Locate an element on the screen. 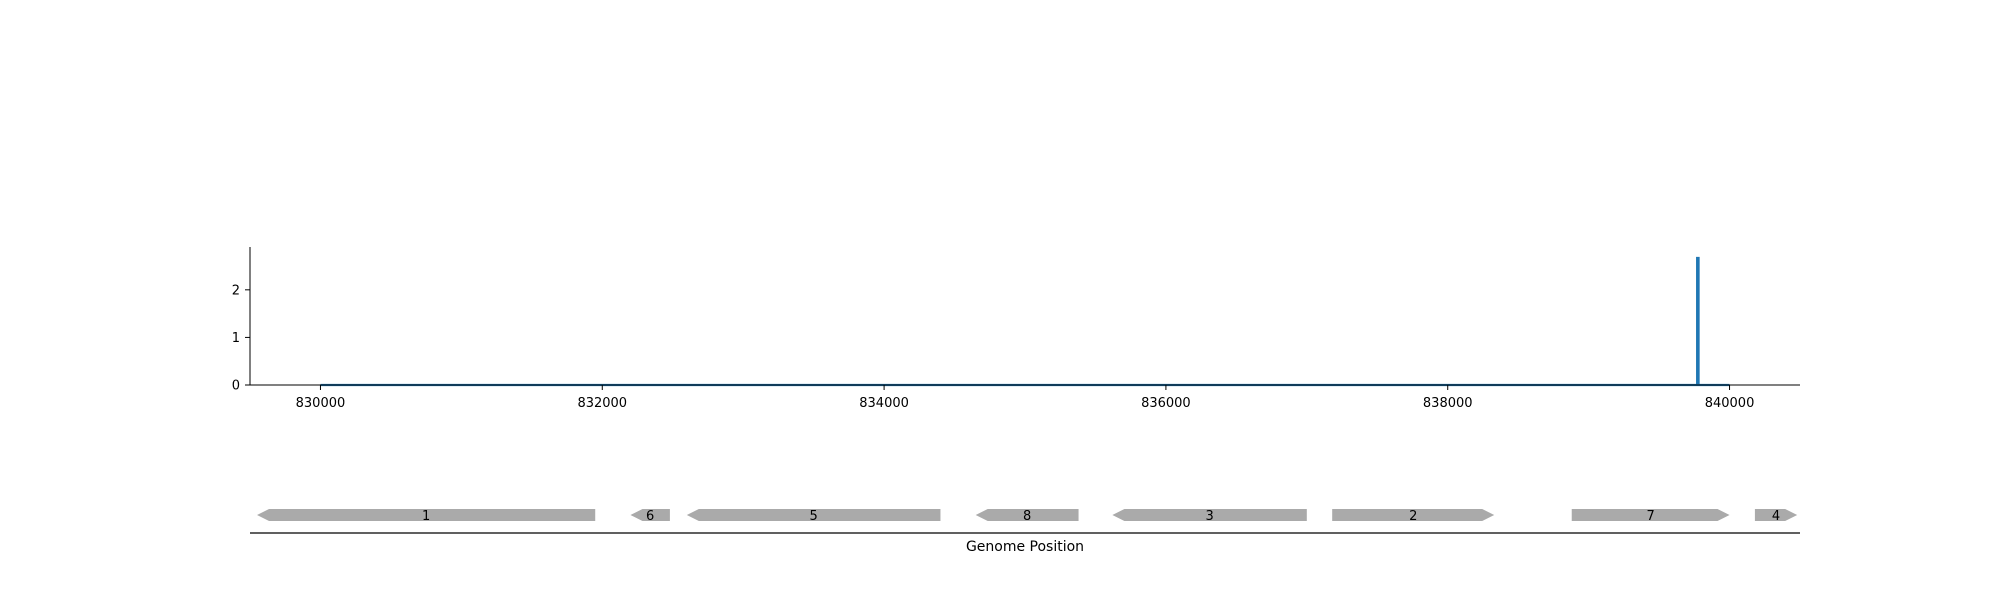 The height and width of the screenshot is (600, 2000). x-tick-label: 840000 is located at coordinates (1730, 403).